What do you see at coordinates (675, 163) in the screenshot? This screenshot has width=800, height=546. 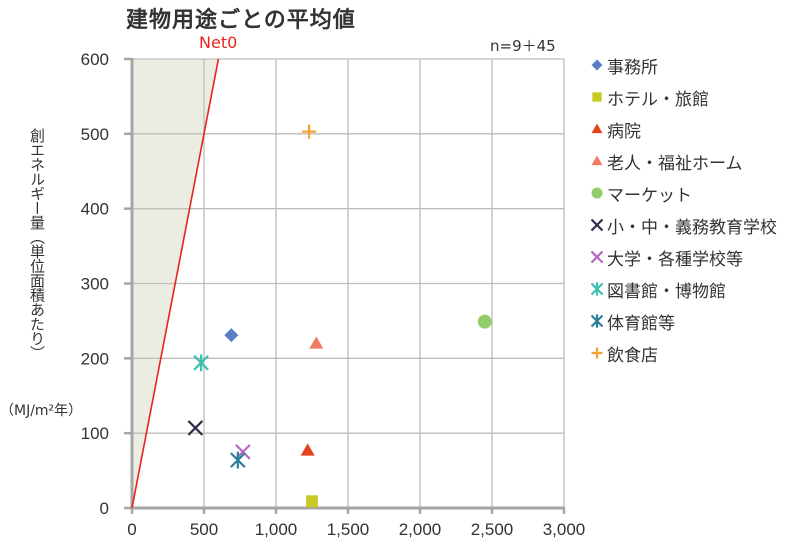 I see `legend-label: 老人・福祉ホーム` at bounding box center [675, 163].